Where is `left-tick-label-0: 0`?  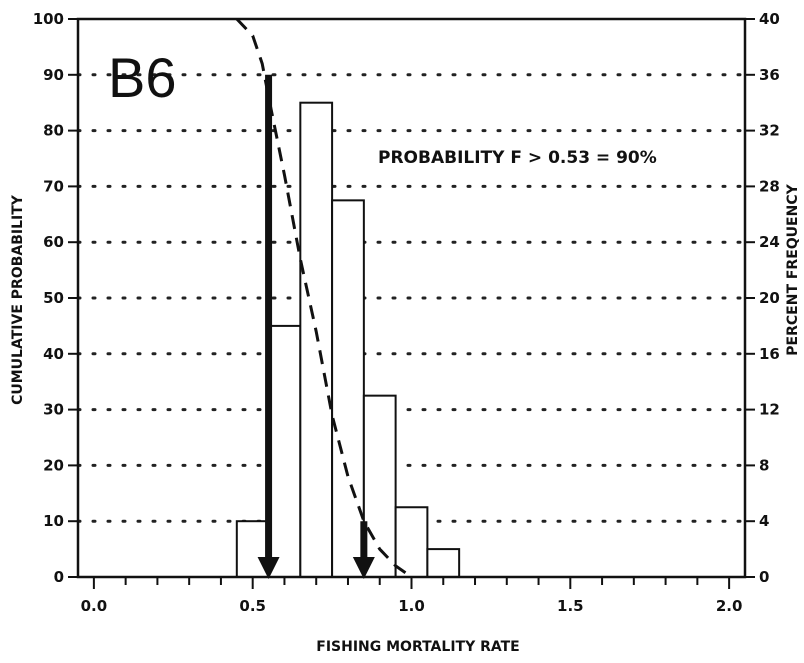
left-tick-label-0: 0 is located at coordinates (59, 577).